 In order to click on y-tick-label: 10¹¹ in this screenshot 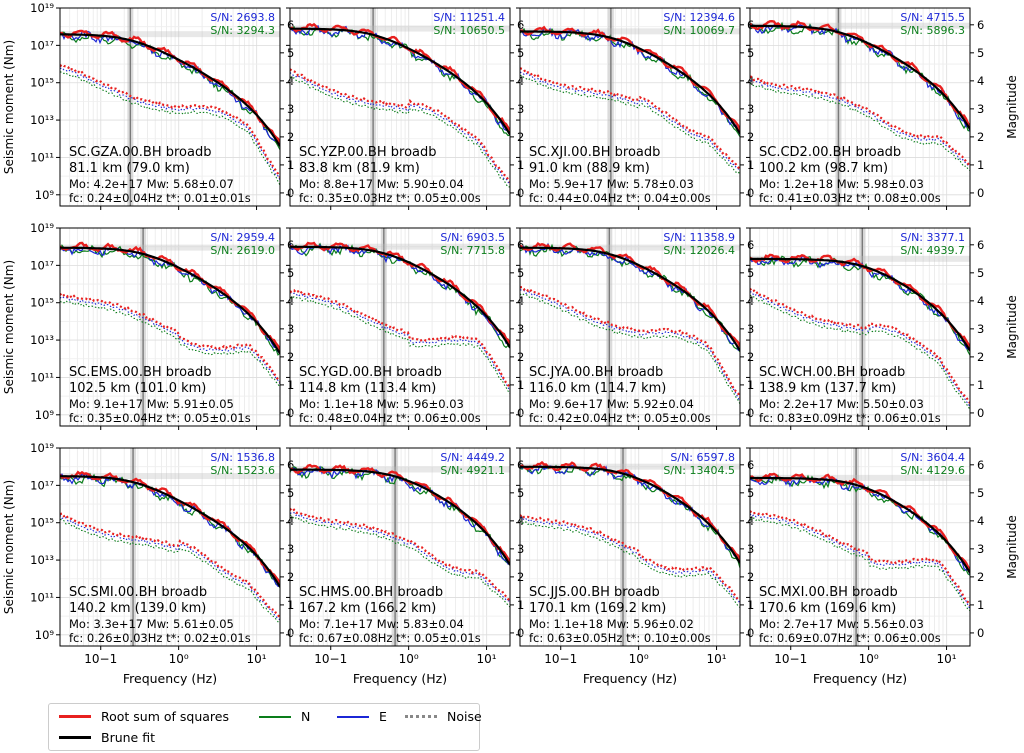, I will do `click(42, 377)`.